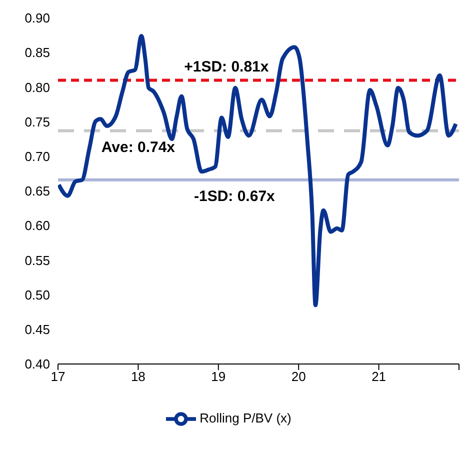 The width and height of the screenshot is (471, 452). What do you see at coordinates (37, 18) in the screenshot?
I see `y-tick-label: 0.90` at bounding box center [37, 18].